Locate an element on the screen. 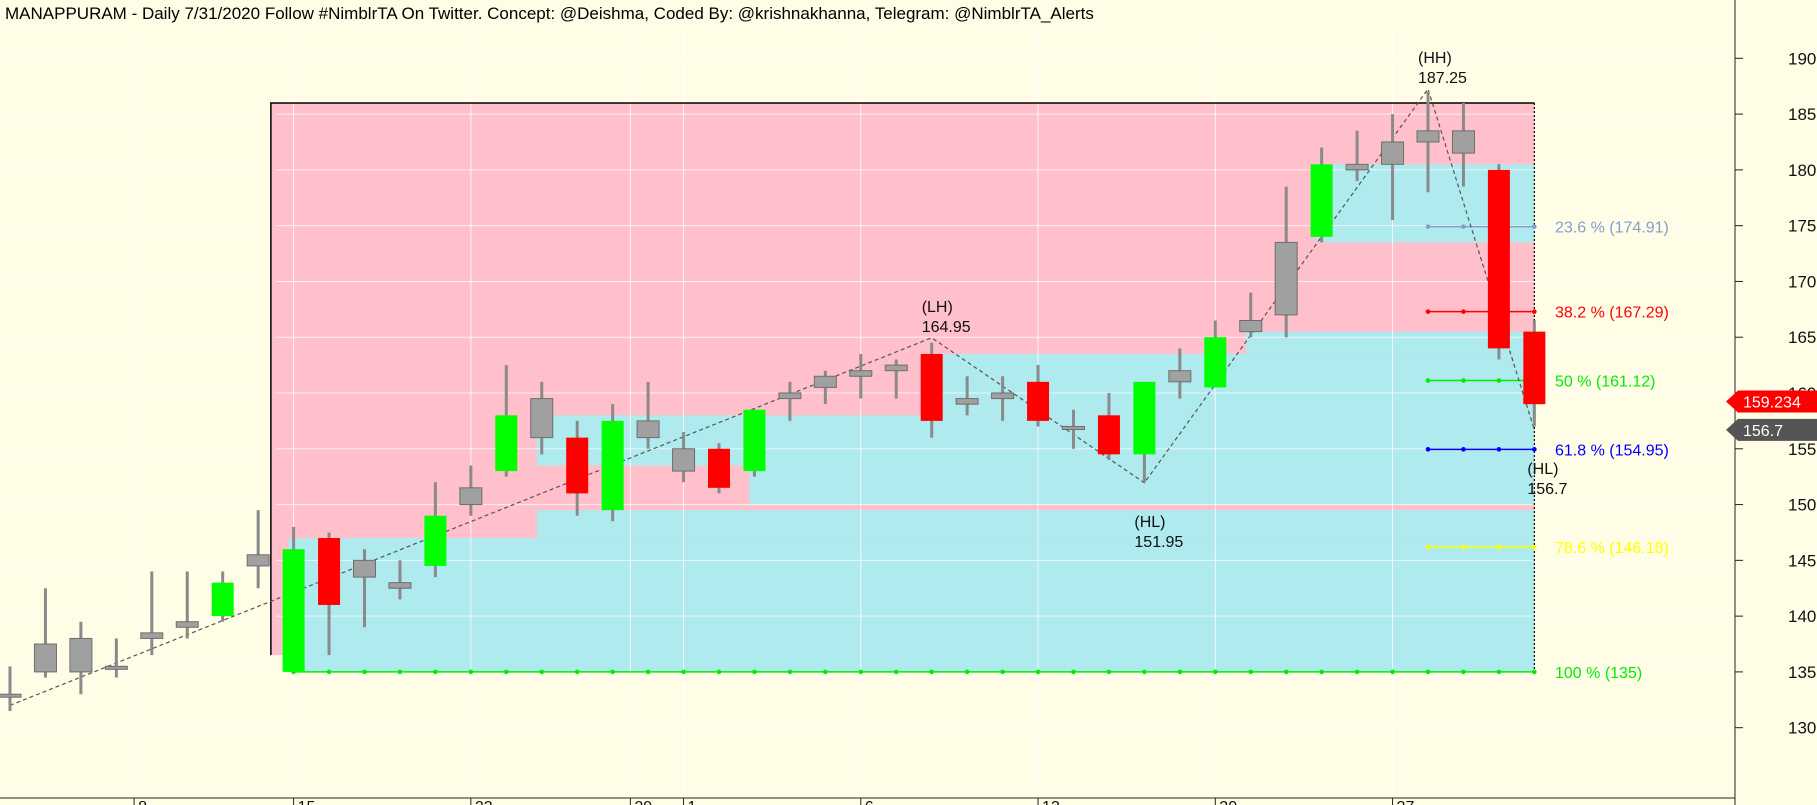 The height and width of the screenshot is (805, 1817). date-axis: 8 15 22 29 1 6 13 20 27 is located at coordinates (867, 801).